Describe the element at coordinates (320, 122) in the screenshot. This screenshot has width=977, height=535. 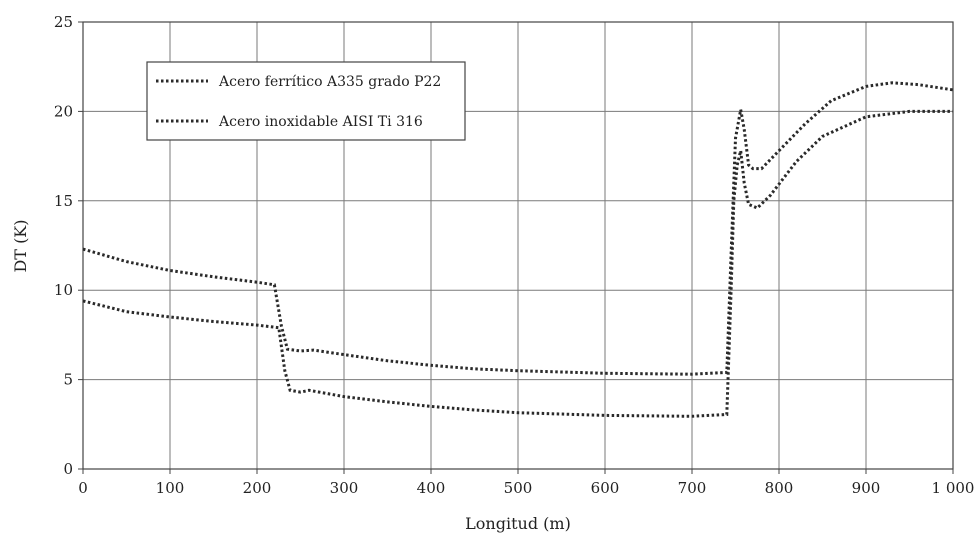
I see `legend-label-inoxidable: Acero inoxidable AISI Ti 316` at that location.